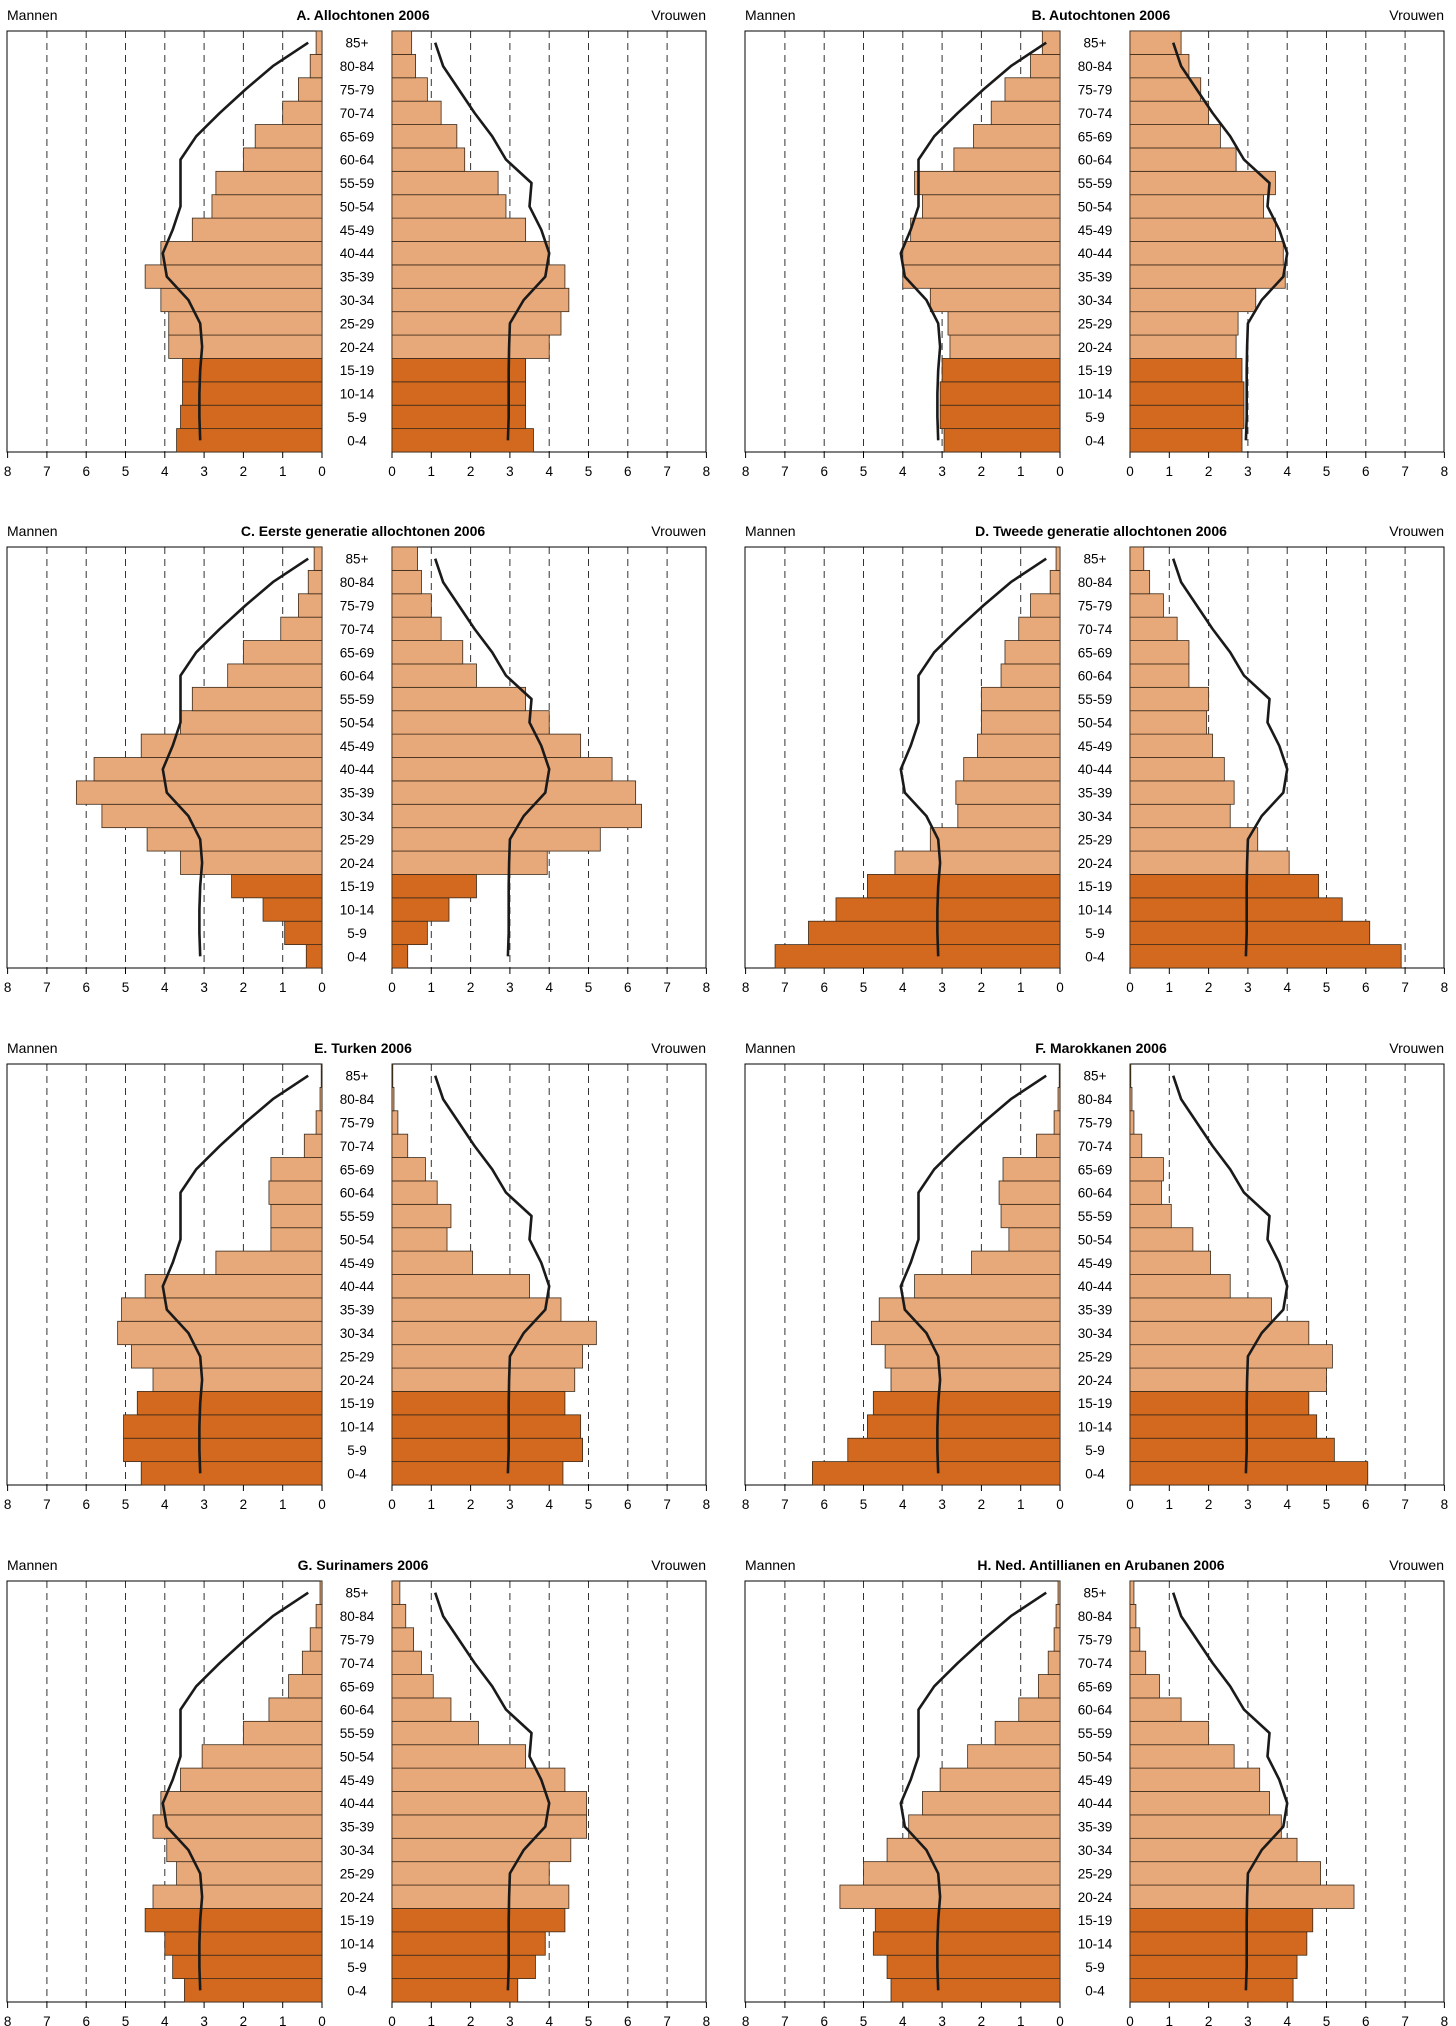  Describe the element at coordinates (1230, 241) in the screenshot. I see `reference-line-women` at that location.